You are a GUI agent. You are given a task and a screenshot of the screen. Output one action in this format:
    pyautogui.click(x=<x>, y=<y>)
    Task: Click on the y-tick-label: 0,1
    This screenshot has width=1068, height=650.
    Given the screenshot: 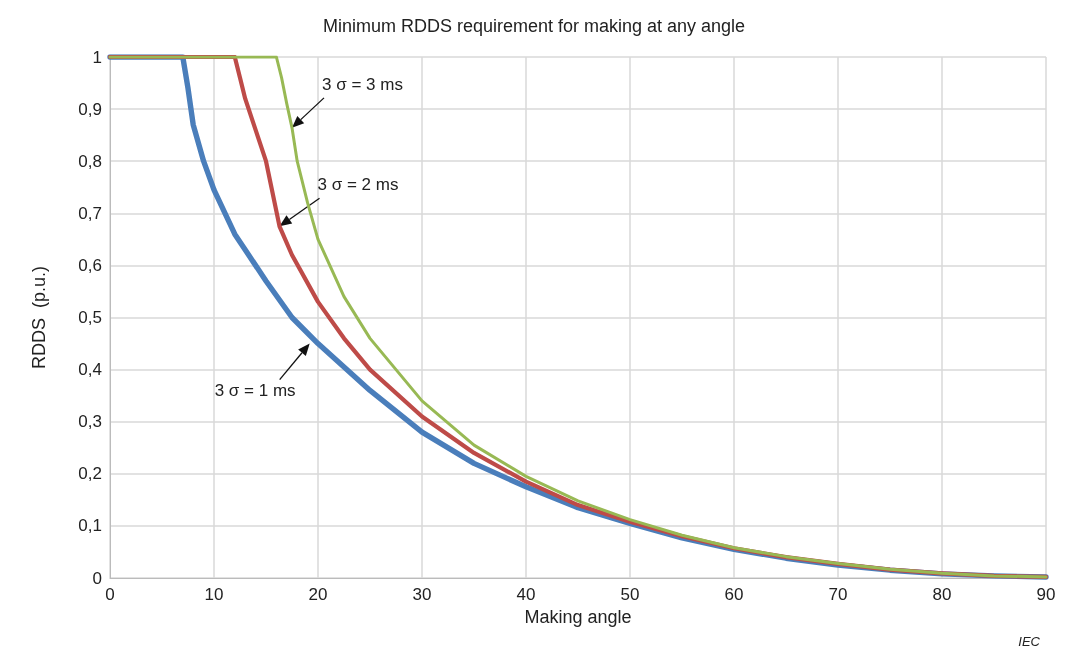 What is the action you would take?
    pyautogui.click(x=90, y=526)
    